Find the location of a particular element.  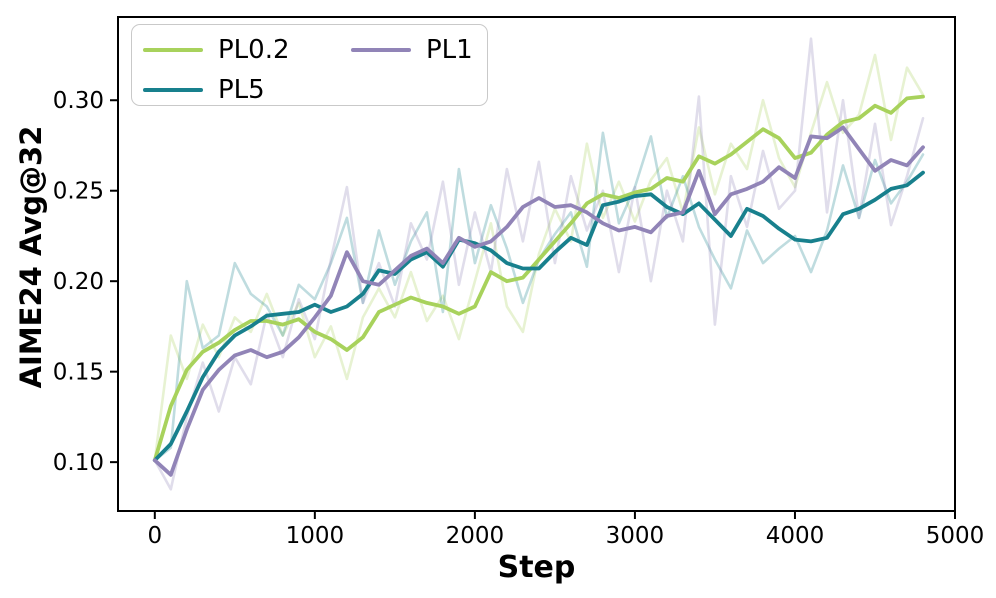

legend-item-pl5: PL5 is located at coordinates (204, 90).